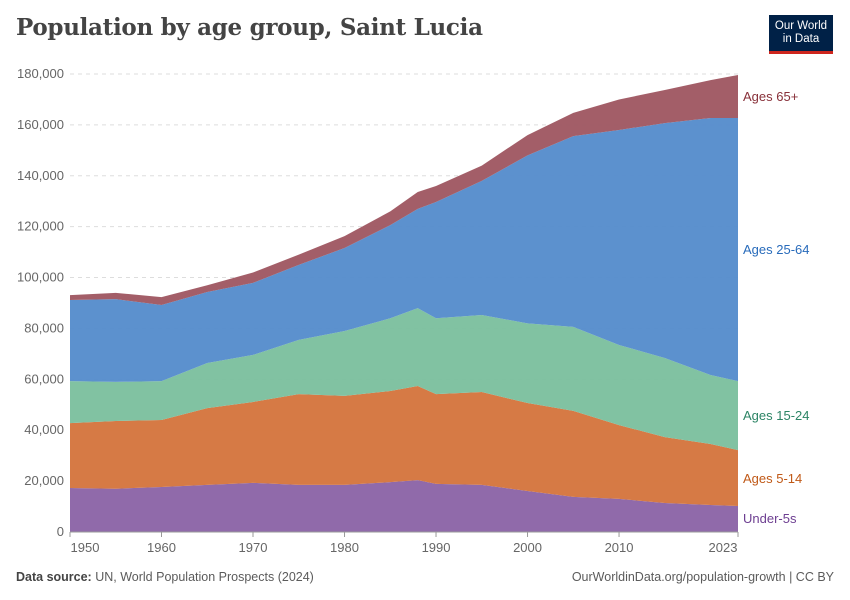 The image size is (850, 600). Describe the element at coordinates (344, 547) in the screenshot. I see `x-tick-label: 1980` at that location.